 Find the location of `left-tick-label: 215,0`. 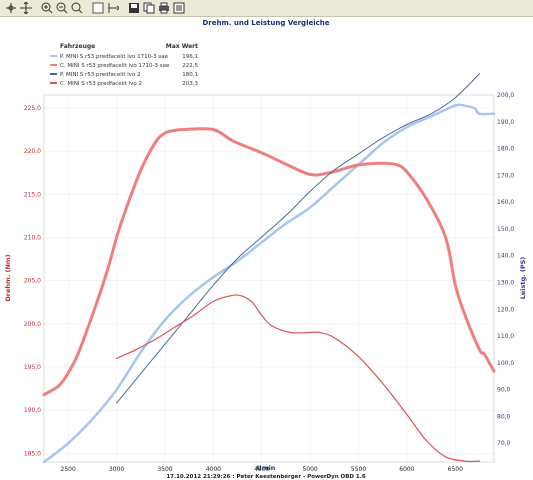

left-tick-label: 215,0 is located at coordinates (32, 194).